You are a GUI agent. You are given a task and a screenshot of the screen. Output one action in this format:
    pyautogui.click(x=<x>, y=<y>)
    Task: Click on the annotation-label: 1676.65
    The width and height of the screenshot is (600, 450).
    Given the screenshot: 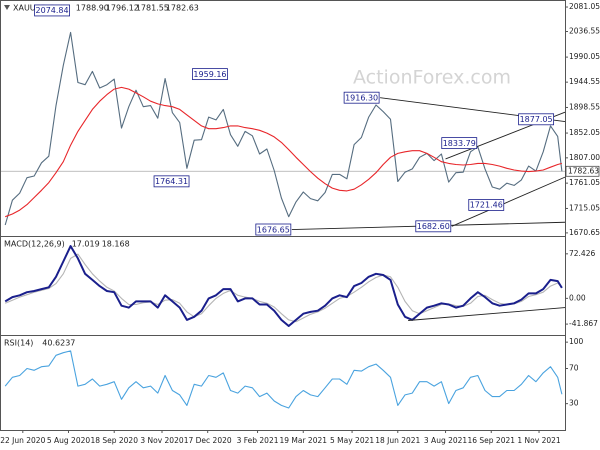 What is the action you would take?
    pyautogui.click(x=273, y=229)
    